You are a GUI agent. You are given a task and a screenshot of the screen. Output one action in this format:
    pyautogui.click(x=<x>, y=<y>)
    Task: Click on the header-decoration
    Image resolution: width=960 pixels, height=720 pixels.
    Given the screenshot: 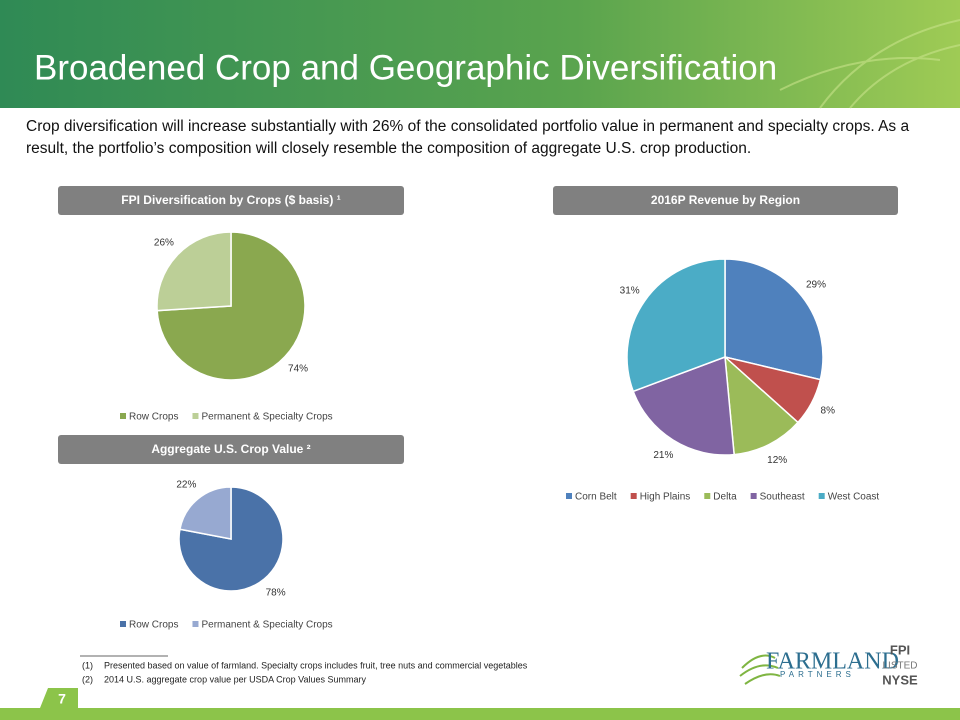 What is the action you would take?
    pyautogui.click(x=869, y=64)
    